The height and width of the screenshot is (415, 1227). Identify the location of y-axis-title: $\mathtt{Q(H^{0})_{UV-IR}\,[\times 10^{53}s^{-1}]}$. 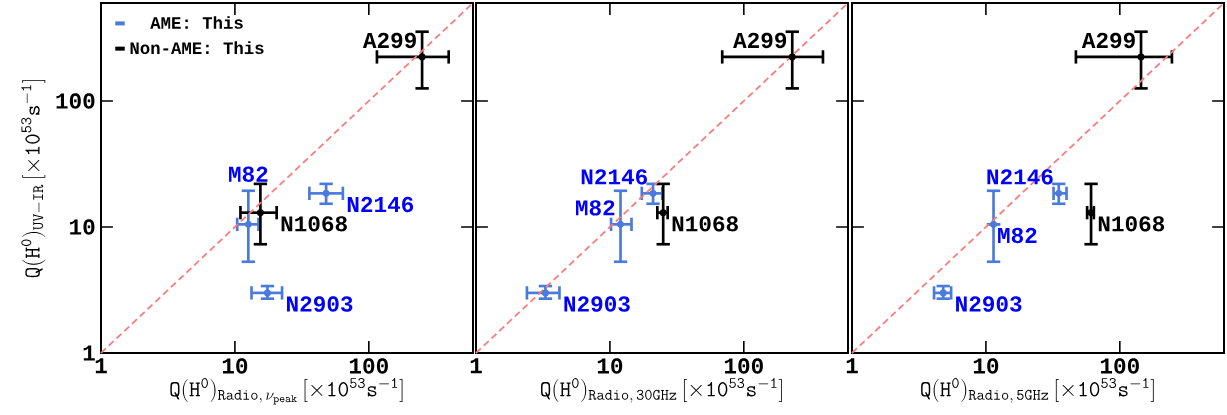
(33, 179).